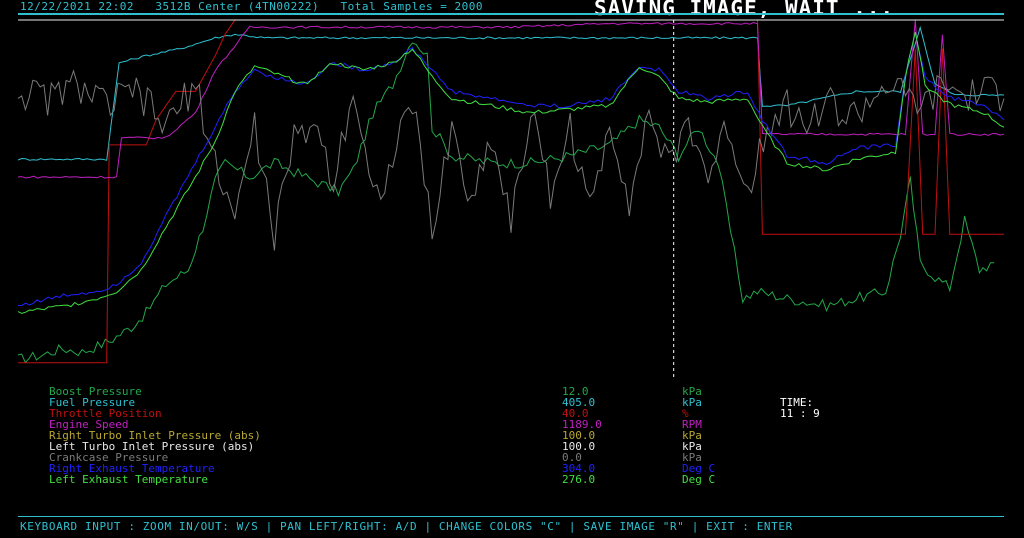 The image size is (1024, 538). I want to click on legend-name: Throttle Position, so click(105, 413).